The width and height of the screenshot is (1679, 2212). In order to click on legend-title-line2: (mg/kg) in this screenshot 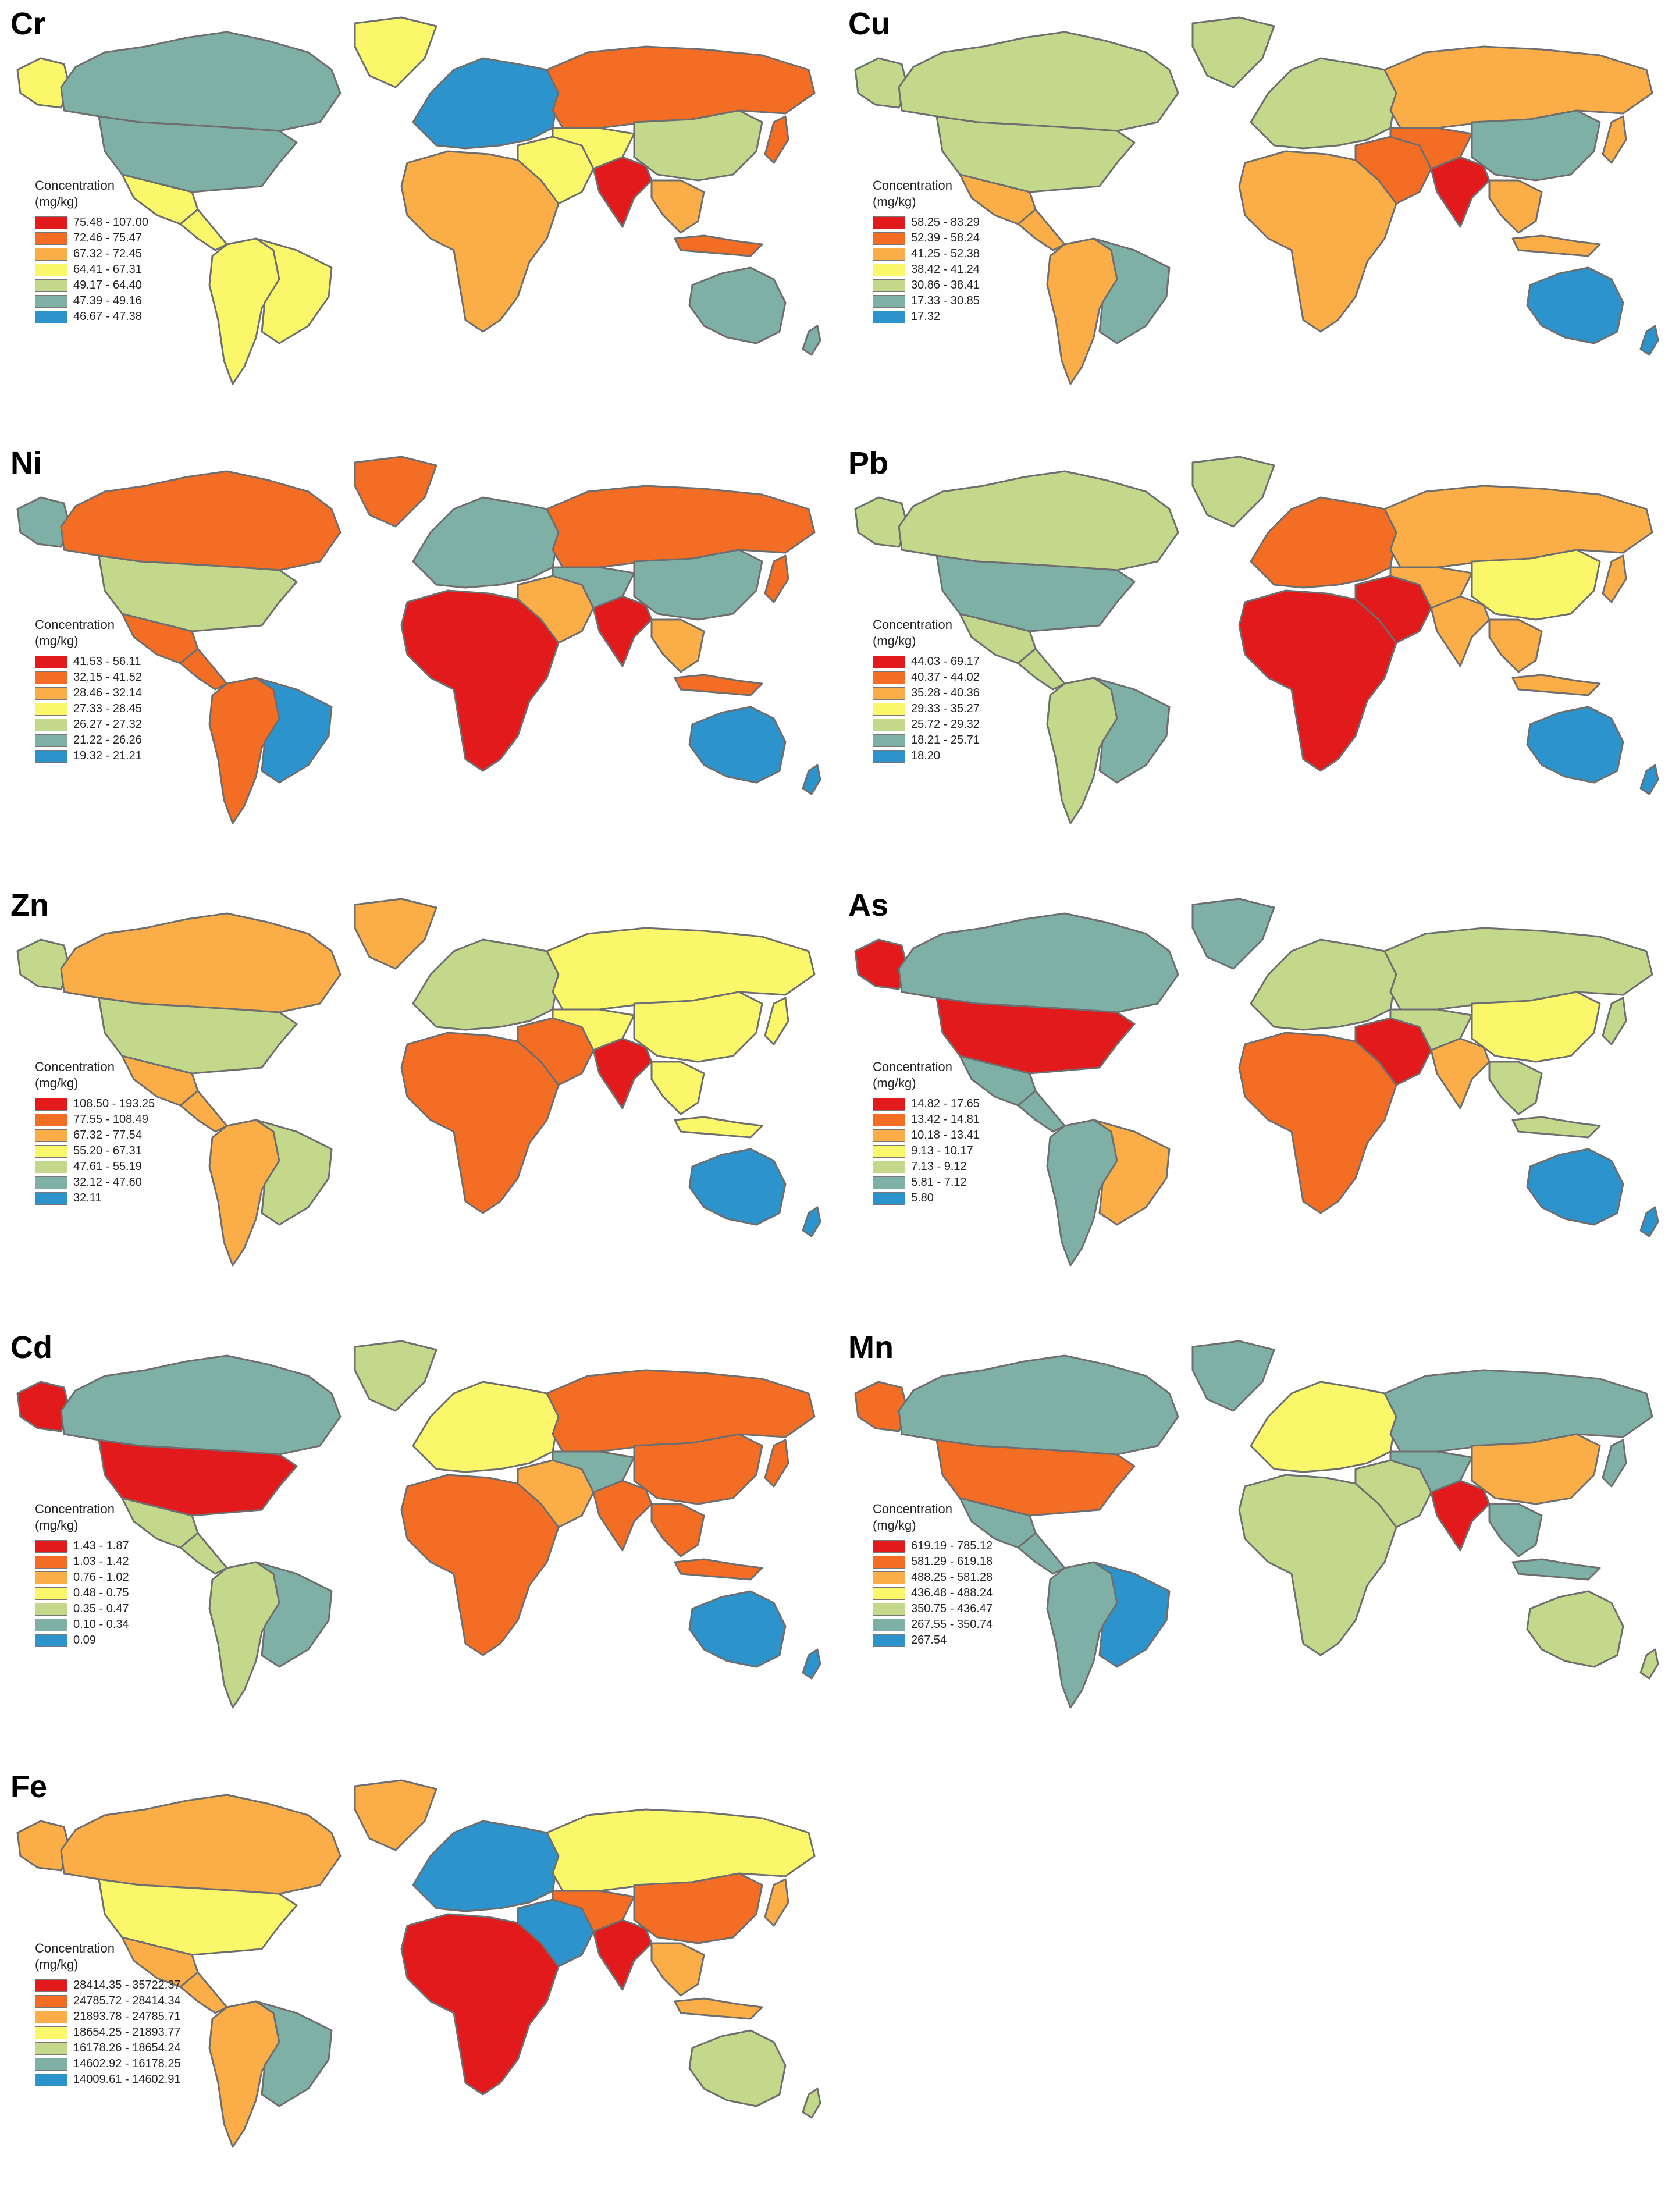, I will do `click(57, 1083)`.